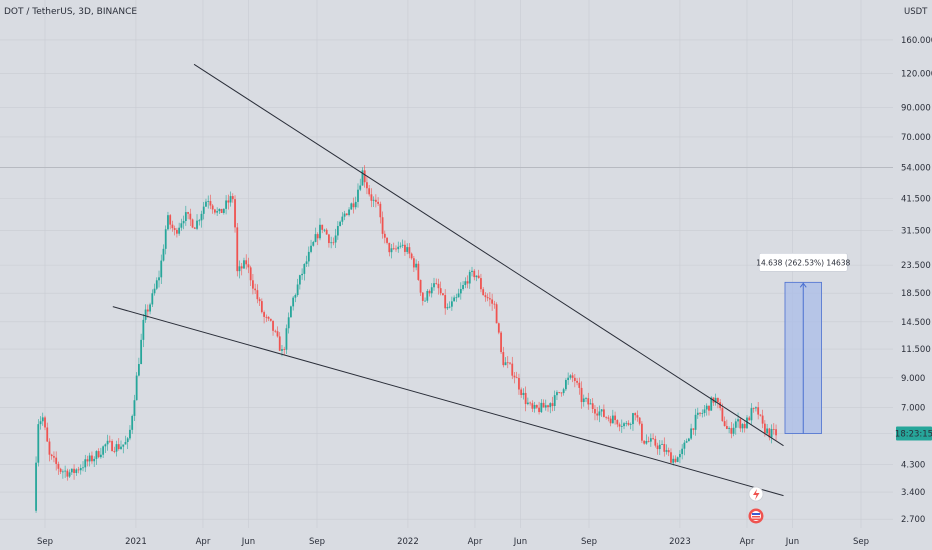 Image resolution: width=932 pixels, height=550 pixels. What do you see at coordinates (680, 542) in the screenshot?
I see `x-tick-label: 2023` at bounding box center [680, 542].